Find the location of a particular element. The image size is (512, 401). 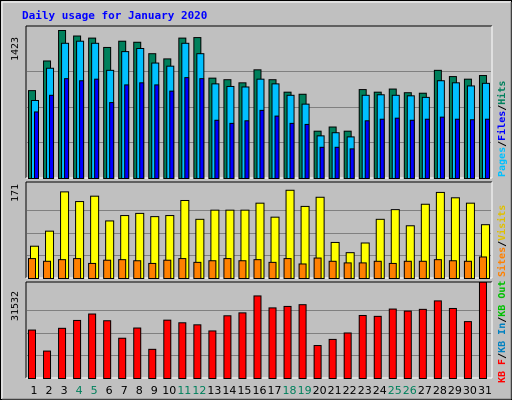

sites-bar-day-13-fill is located at coordinates (212, 269).